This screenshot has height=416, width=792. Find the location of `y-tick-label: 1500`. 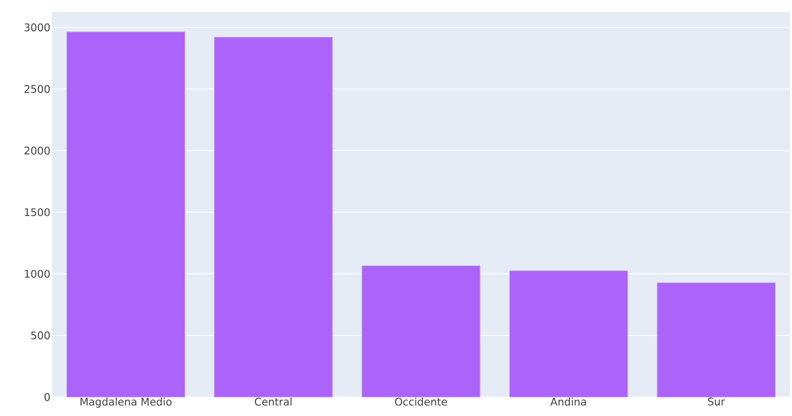

y-tick-label: 1500 is located at coordinates (37, 212).